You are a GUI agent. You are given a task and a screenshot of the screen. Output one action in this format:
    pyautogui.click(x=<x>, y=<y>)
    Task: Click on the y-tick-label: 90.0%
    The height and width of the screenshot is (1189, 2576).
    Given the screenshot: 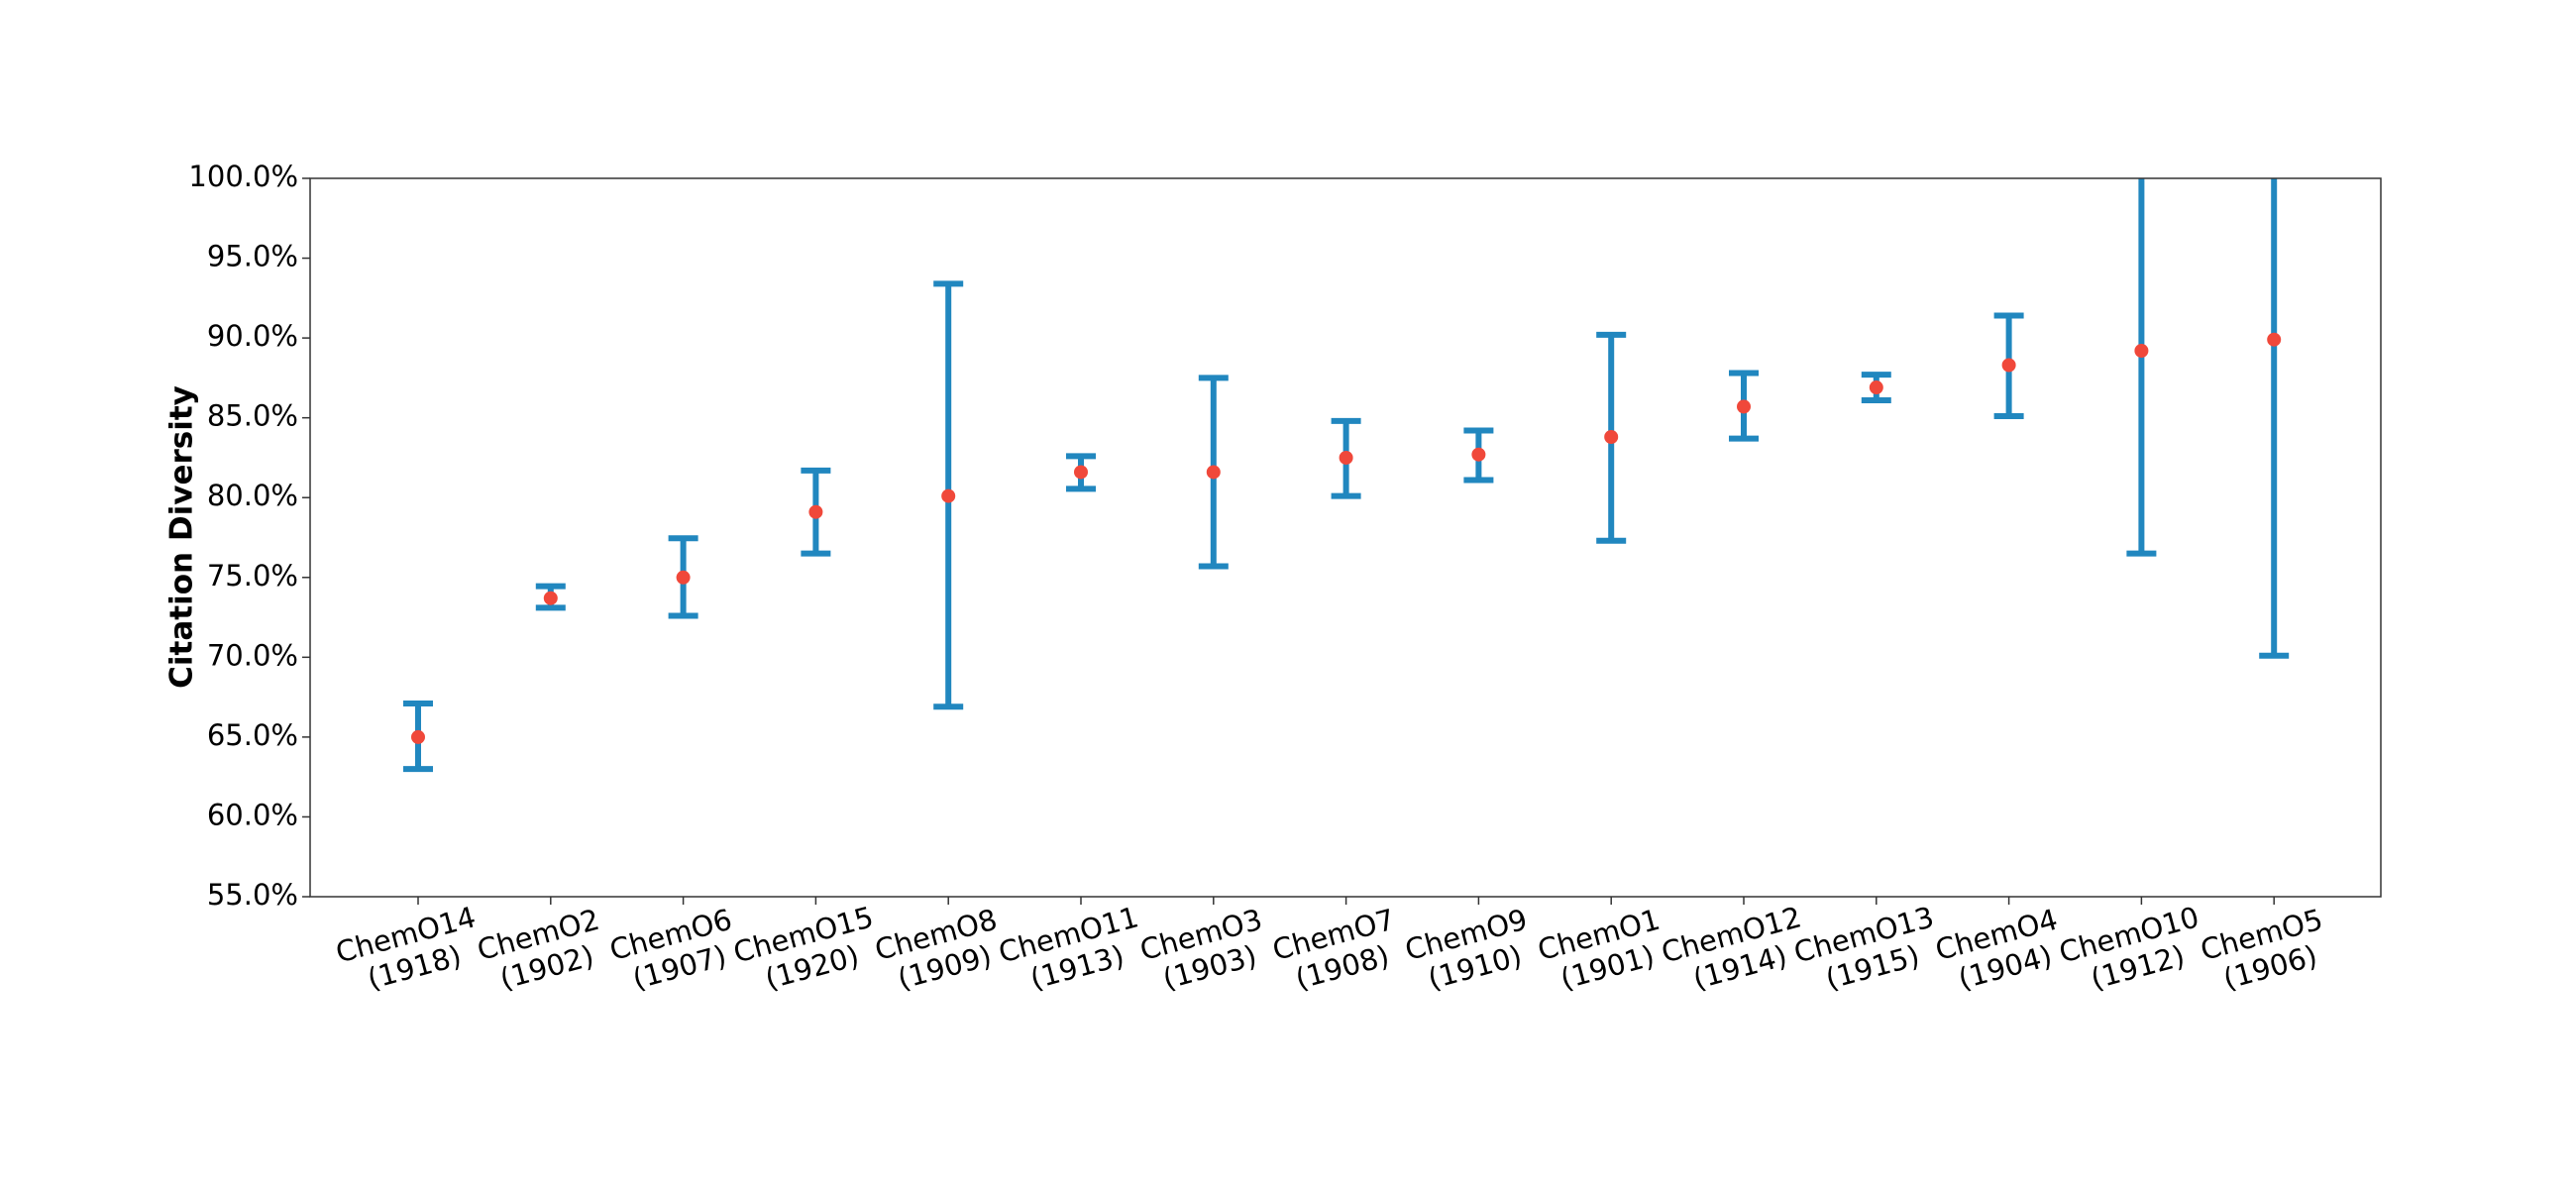 What is the action you would take?
    pyautogui.click(x=252, y=336)
    